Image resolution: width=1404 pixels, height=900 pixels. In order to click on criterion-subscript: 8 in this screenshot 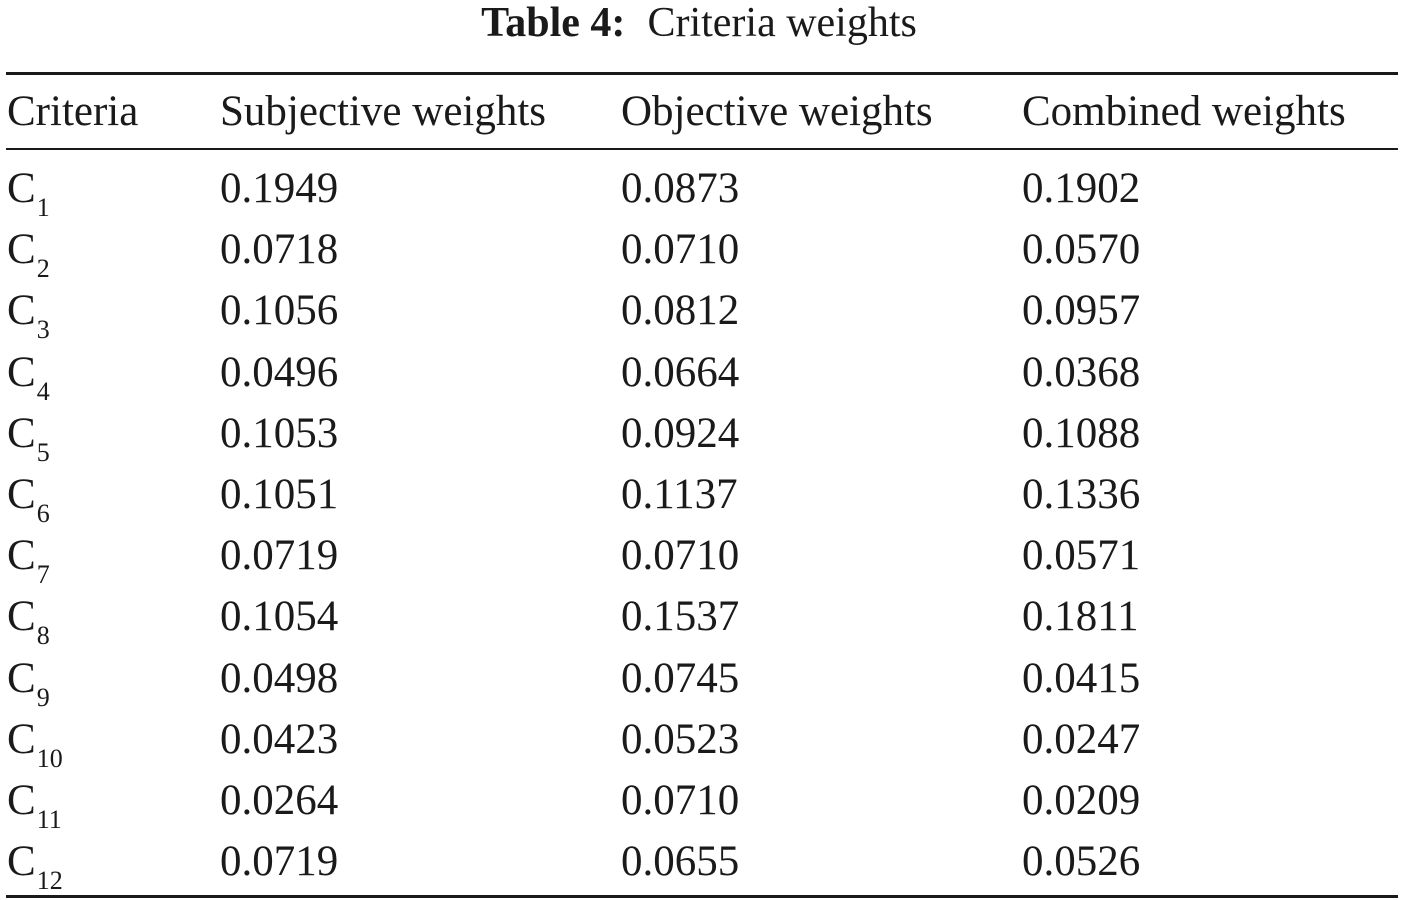, I will do `click(43, 636)`.